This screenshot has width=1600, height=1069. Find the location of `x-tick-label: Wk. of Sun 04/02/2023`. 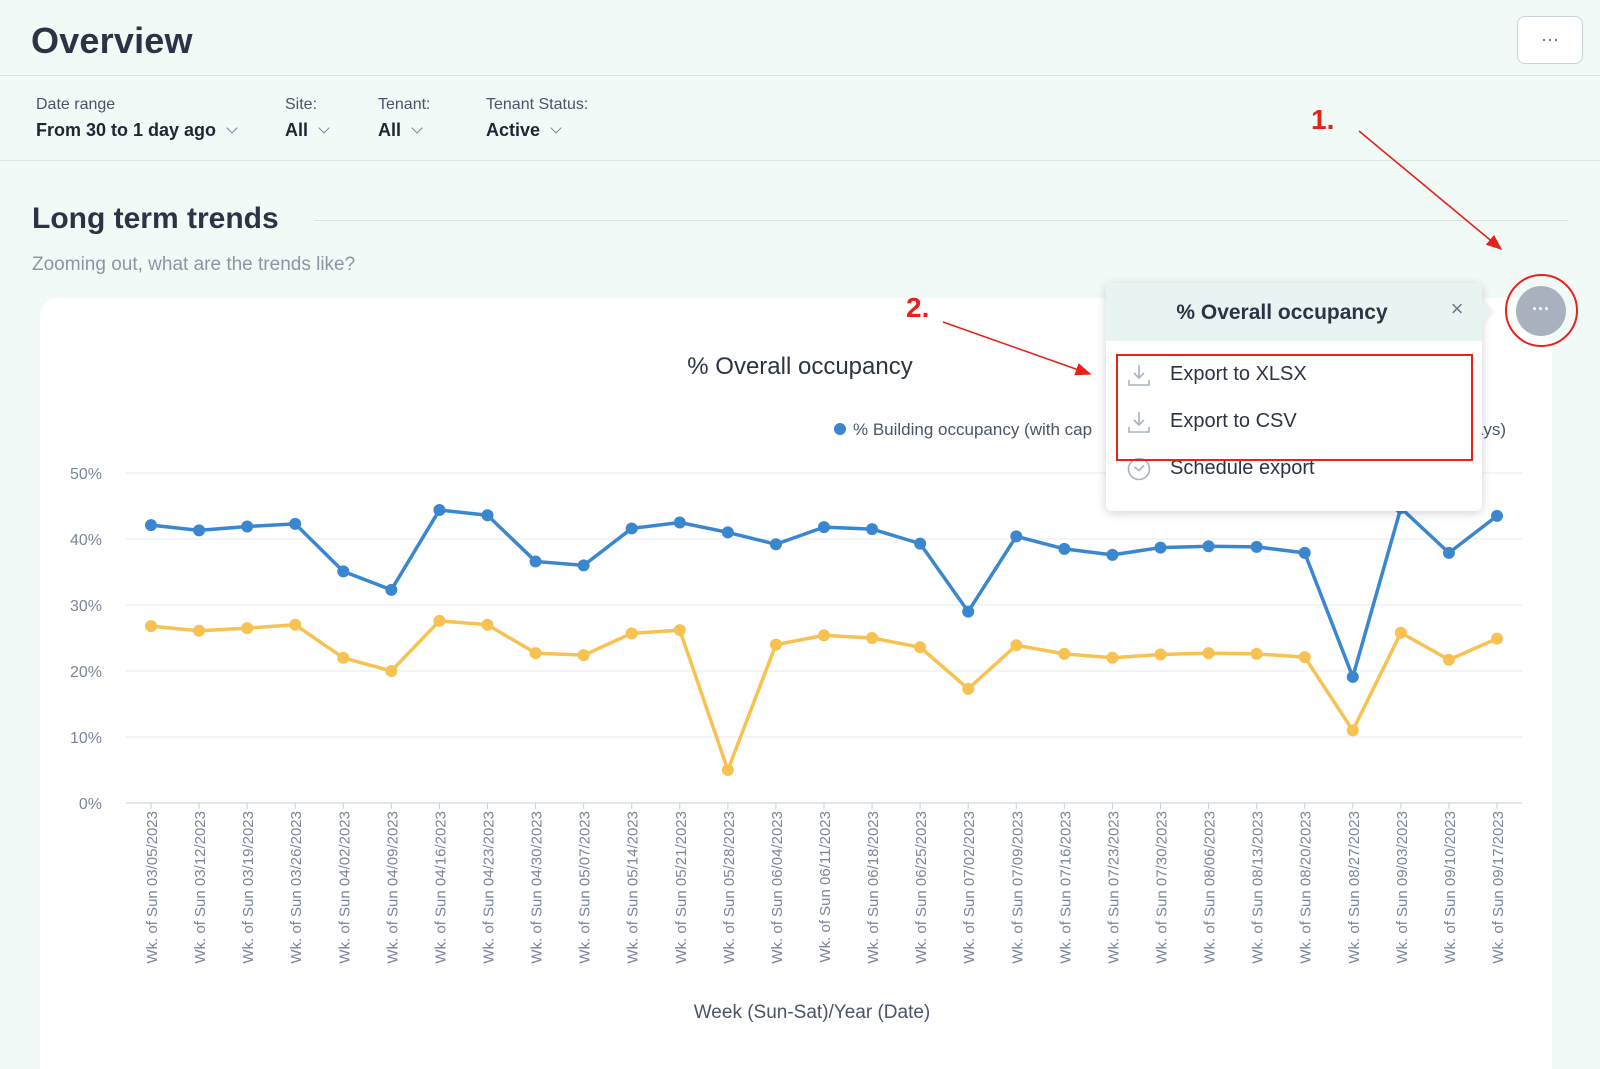

x-tick-label: Wk. of Sun 04/02/2023 is located at coordinates (344, 887).